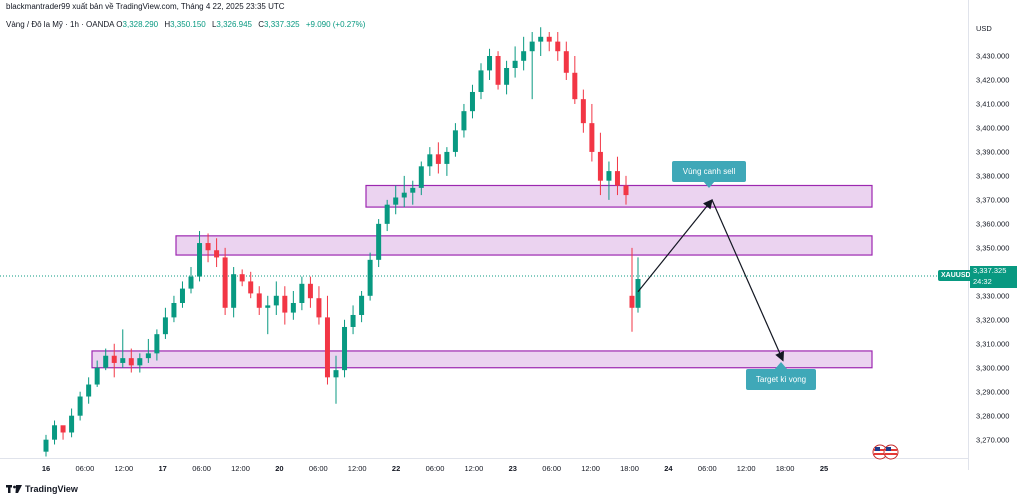 Image resolution: width=1024 pixels, height=501 pixels. Describe the element at coordinates (42, 489) in the screenshot. I see `footer-brand: TradingView` at that location.